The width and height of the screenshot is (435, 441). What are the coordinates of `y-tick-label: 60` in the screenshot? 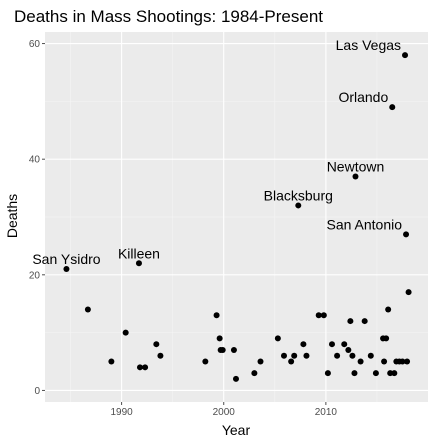 It's located at (35, 44).